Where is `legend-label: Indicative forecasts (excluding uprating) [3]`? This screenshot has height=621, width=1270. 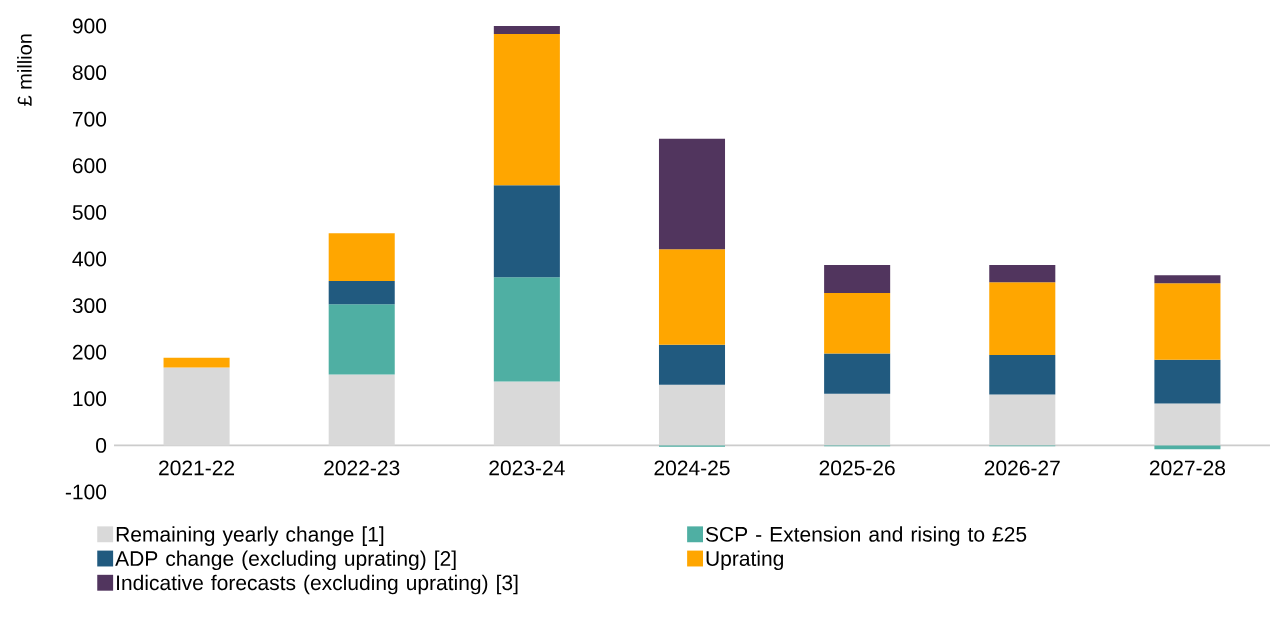
legend-label: Indicative forecasts (excluding uprating) [3] is located at coordinates (317, 584).